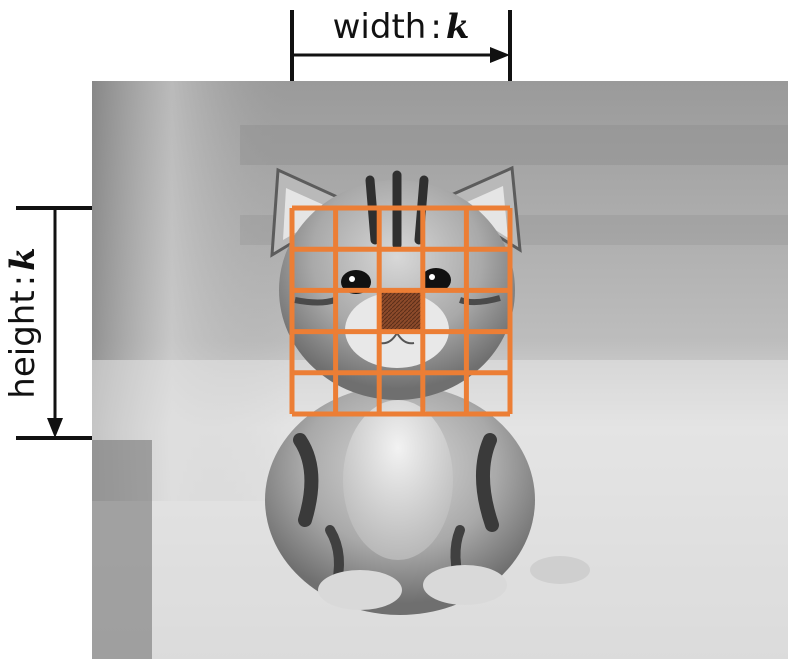 The width and height of the screenshot is (788, 659). What do you see at coordinates (55, 428) in the screenshot?
I see `height-arrow-head` at bounding box center [55, 428].